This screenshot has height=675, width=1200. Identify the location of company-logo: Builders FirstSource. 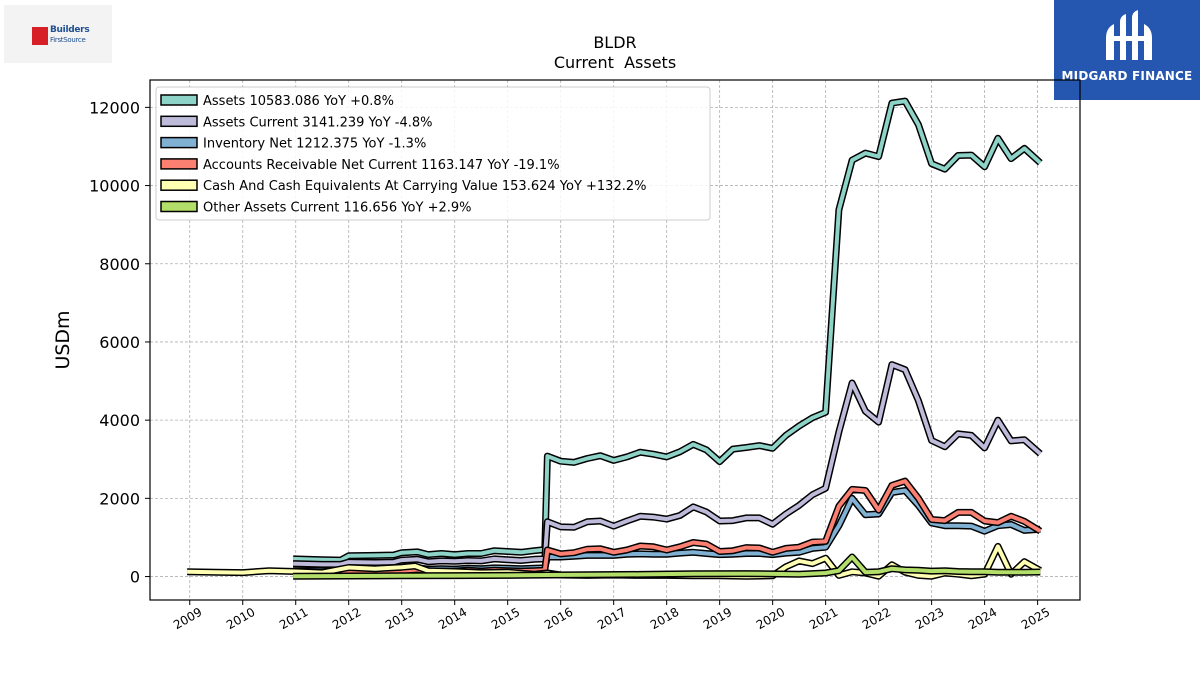
(58, 34).